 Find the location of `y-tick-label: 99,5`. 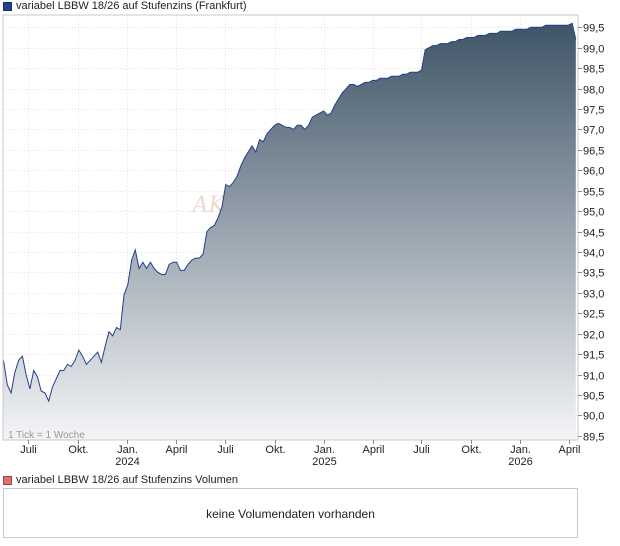

y-tick-label: 99,5 is located at coordinates (593, 29).